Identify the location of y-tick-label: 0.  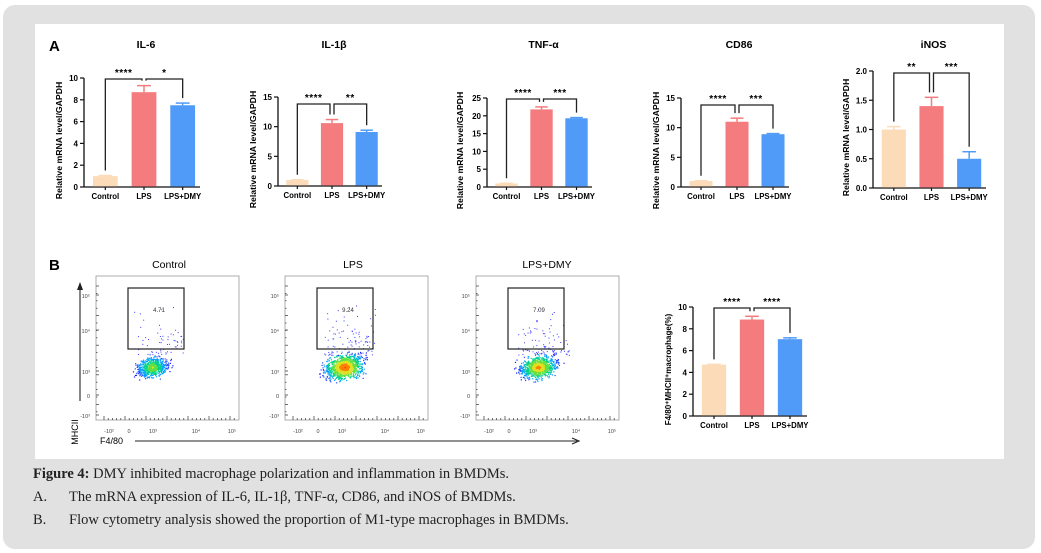
(270, 186).